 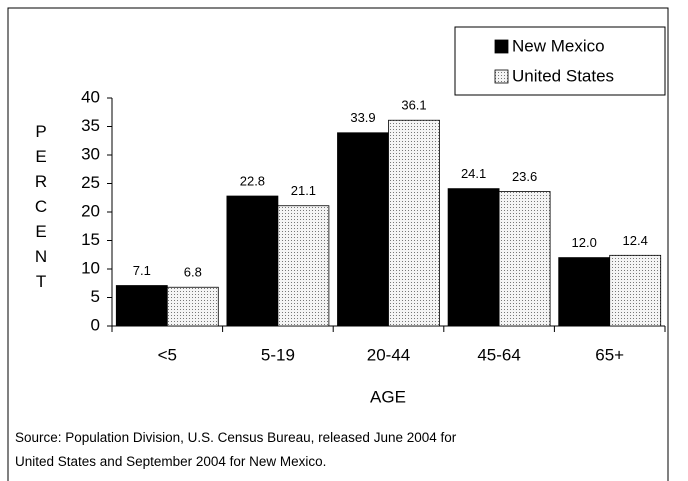 I want to click on value-label: 12.0, so click(x=584, y=242).